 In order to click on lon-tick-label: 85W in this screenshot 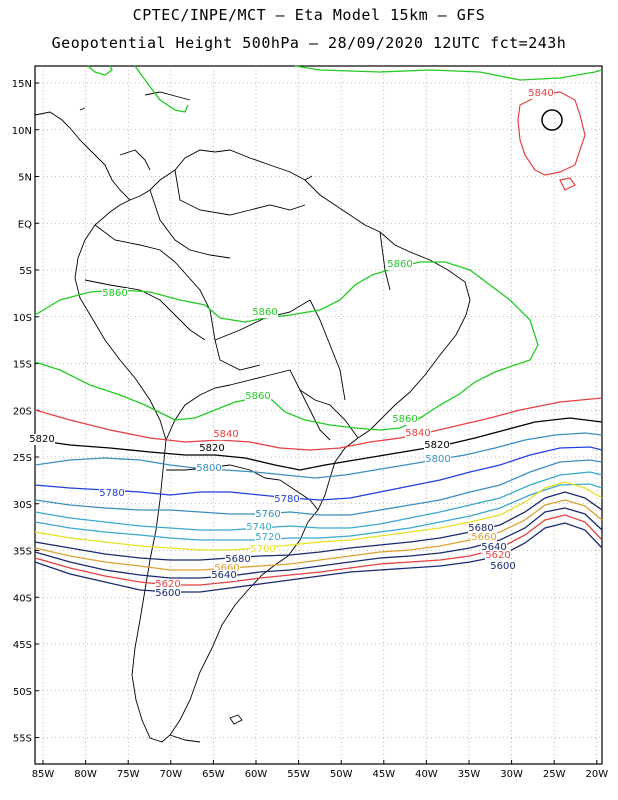, I will do `click(43, 774)`.